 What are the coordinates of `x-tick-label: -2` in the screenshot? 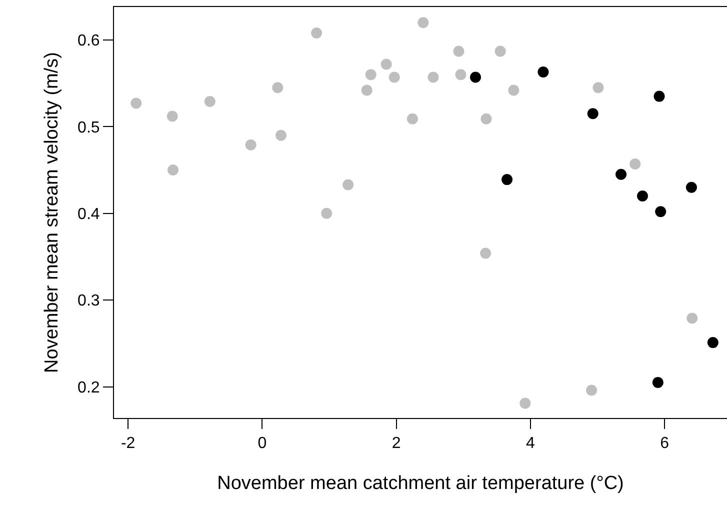 It's located at (128, 443).